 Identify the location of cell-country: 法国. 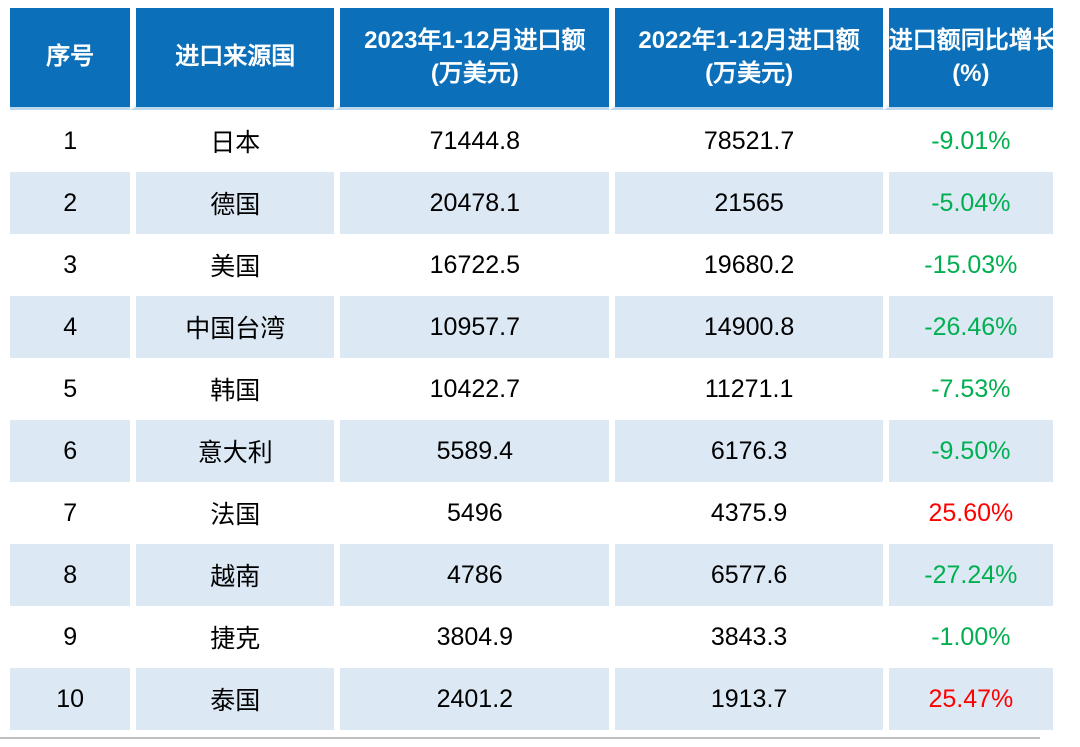
(232, 513).